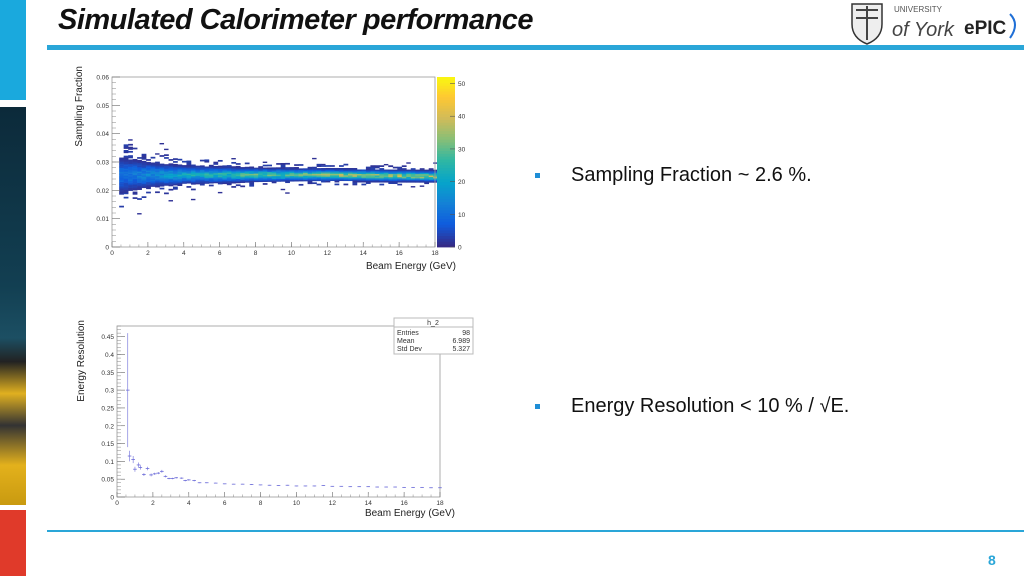 This screenshot has width=1024, height=576. What do you see at coordinates (13, 50) in the screenshot?
I see `decor-strip-cyan` at bounding box center [13, 50].